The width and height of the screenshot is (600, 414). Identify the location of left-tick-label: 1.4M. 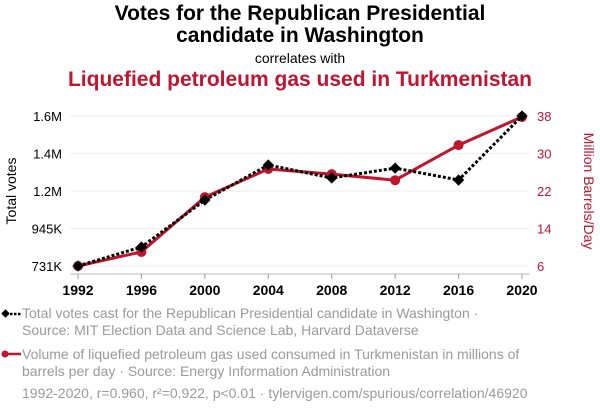
(47, 154).